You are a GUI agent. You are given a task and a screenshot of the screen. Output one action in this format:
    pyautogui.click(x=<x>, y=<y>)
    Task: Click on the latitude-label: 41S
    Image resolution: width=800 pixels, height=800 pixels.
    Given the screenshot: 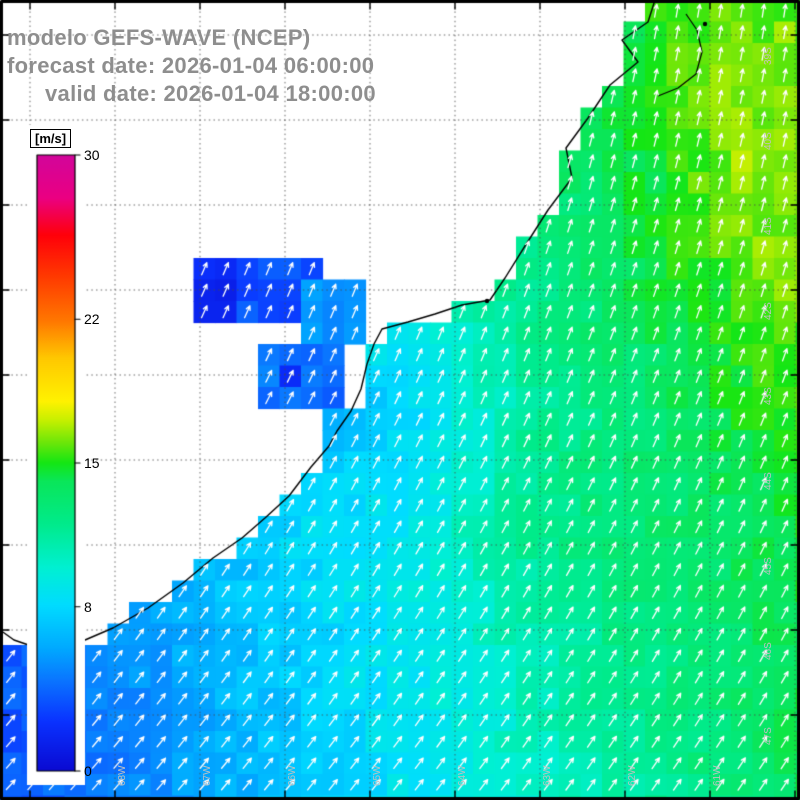 What is the action you would take?
    pyautogui.click(x=768, y=226)
    